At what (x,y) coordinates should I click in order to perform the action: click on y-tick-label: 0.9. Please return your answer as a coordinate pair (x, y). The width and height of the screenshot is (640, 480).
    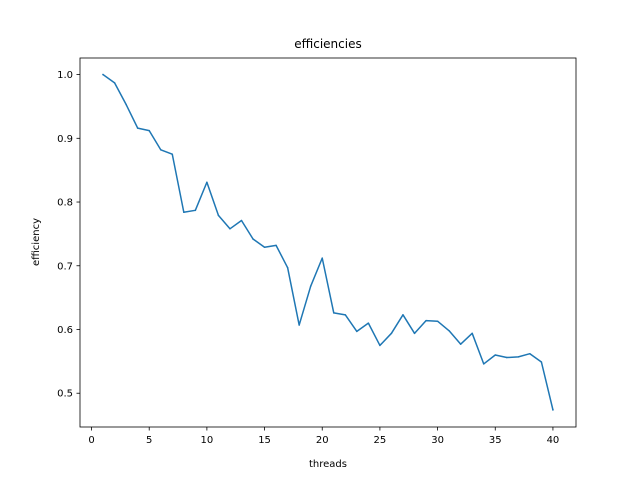
    Looking at the image, I should click on (65, 139).